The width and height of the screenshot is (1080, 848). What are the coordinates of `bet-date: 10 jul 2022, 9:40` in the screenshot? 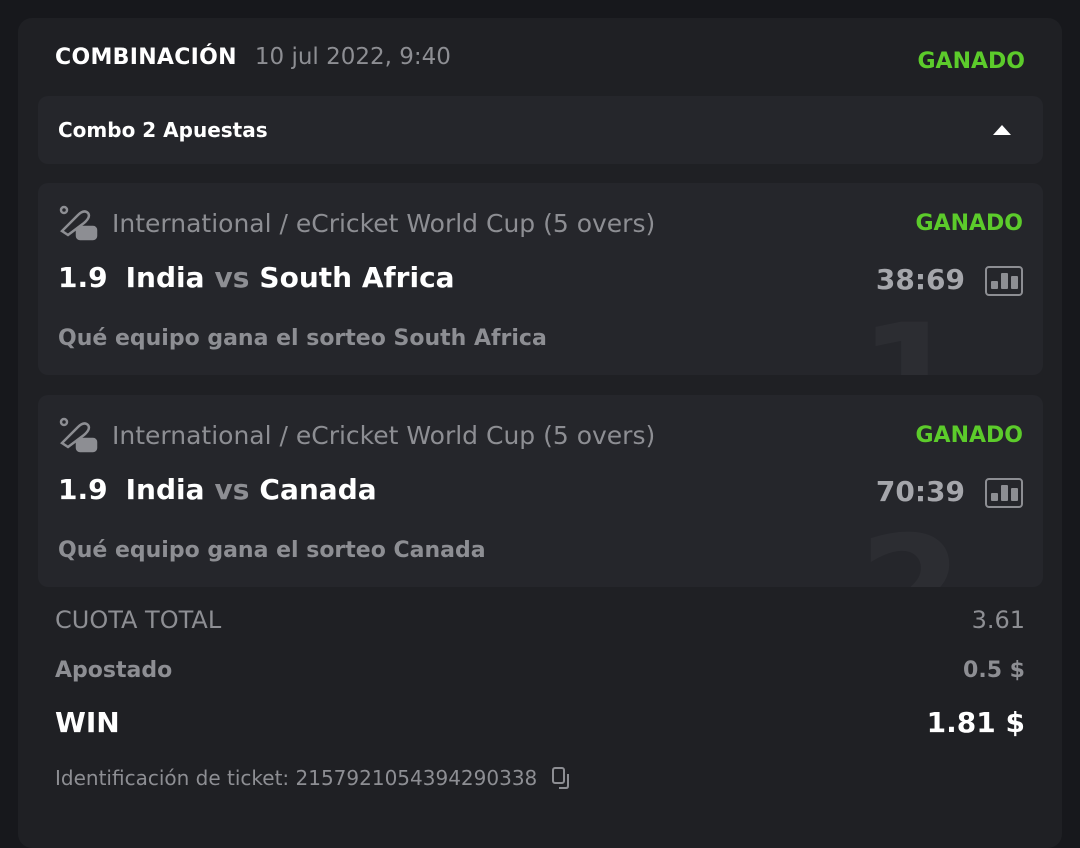 It's located at (352, 57).